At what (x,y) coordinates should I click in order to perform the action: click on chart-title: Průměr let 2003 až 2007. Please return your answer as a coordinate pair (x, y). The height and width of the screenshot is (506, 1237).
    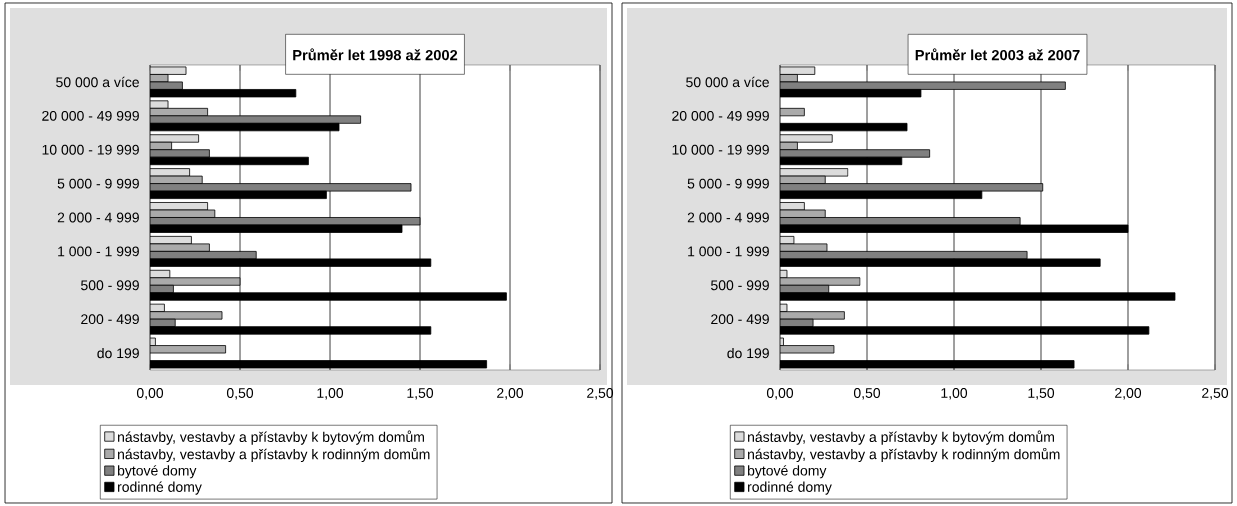
    Looking at the image, I should click on (997, 54).